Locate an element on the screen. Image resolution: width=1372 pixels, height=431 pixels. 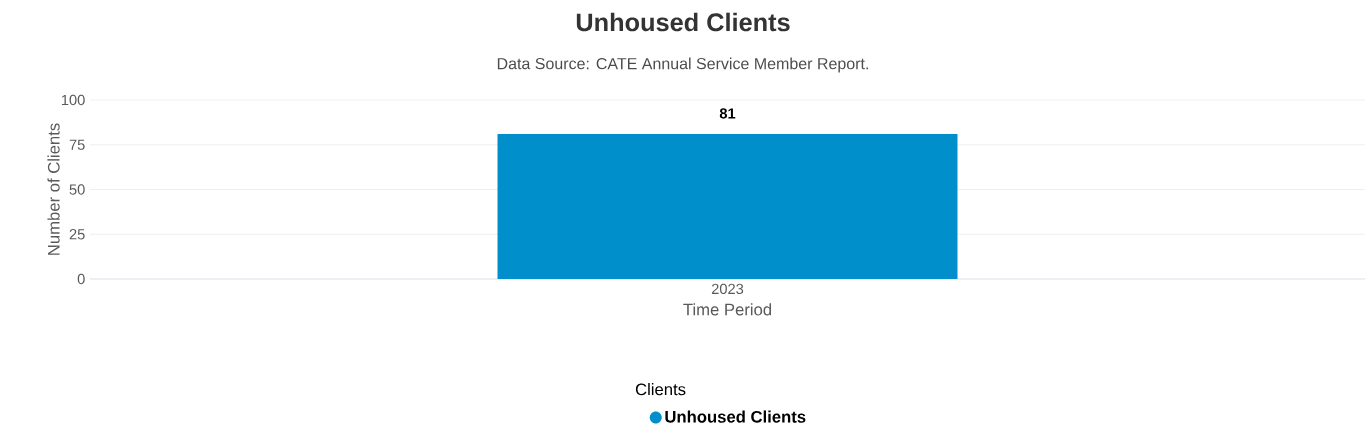
y-tick-label: 0 is located at coordinates (81, 279).